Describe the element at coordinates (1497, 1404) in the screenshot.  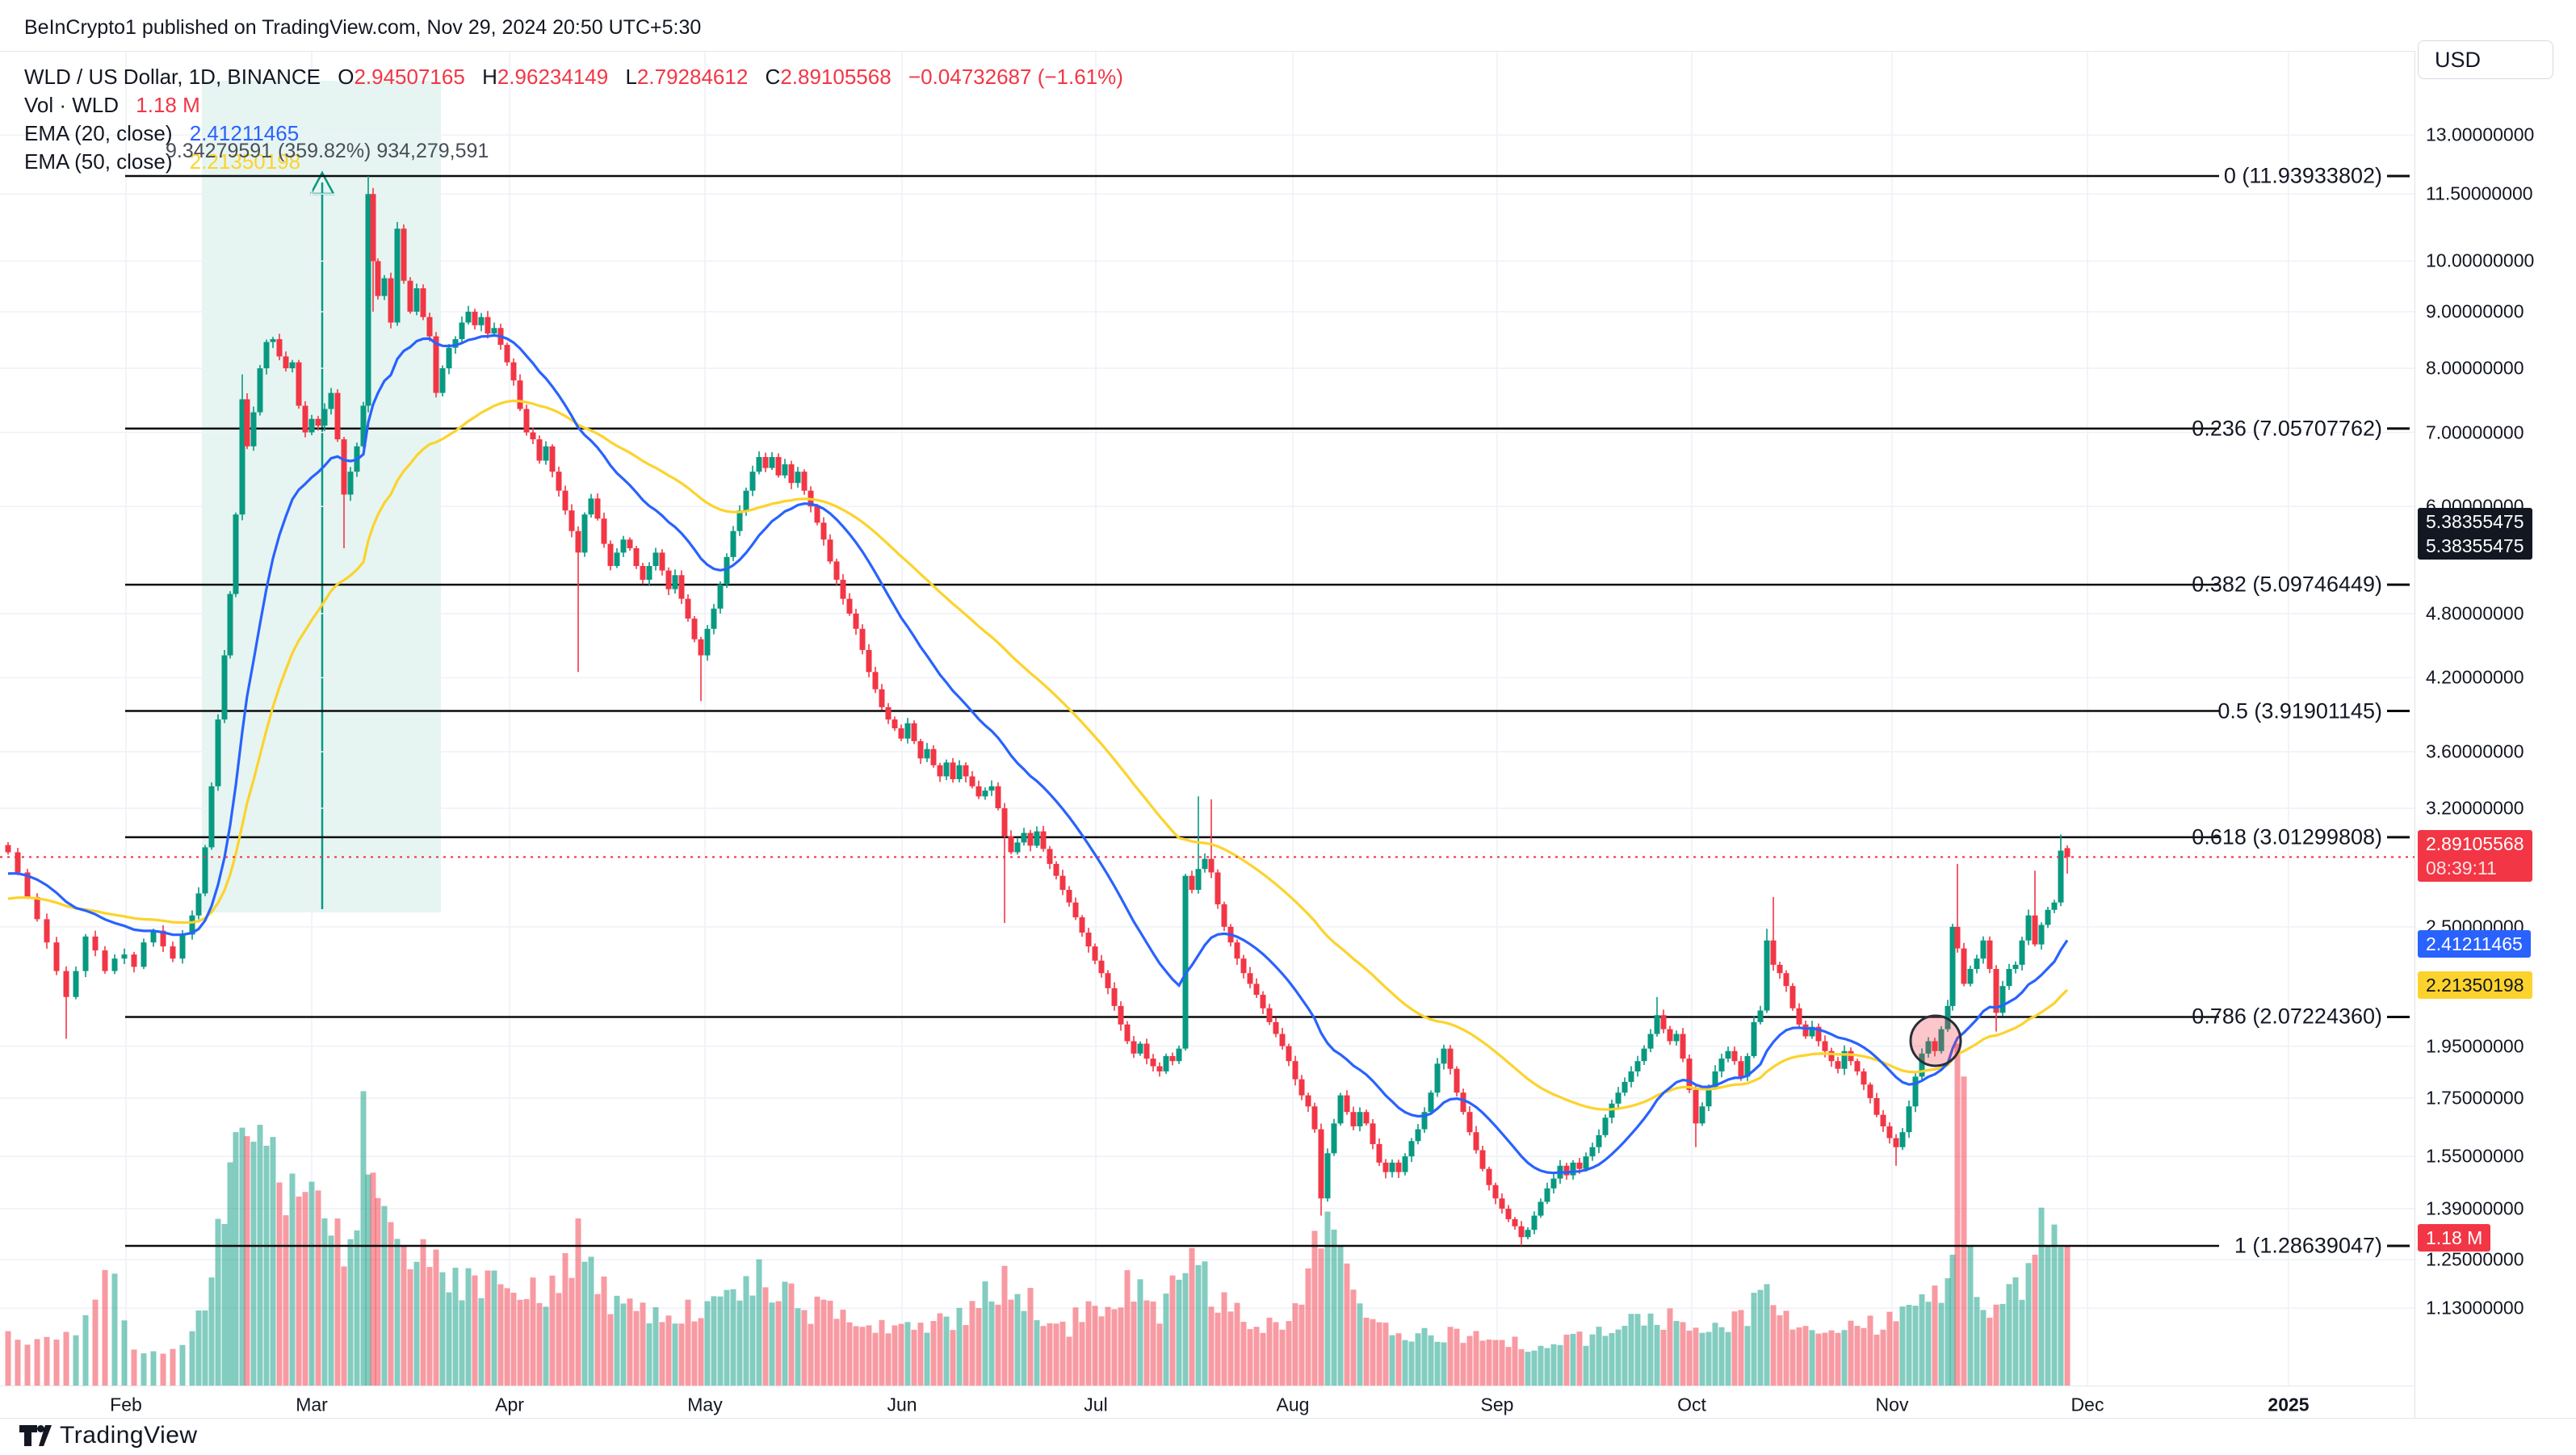
I see `time-axis-label-Sep: Sep` at that location.